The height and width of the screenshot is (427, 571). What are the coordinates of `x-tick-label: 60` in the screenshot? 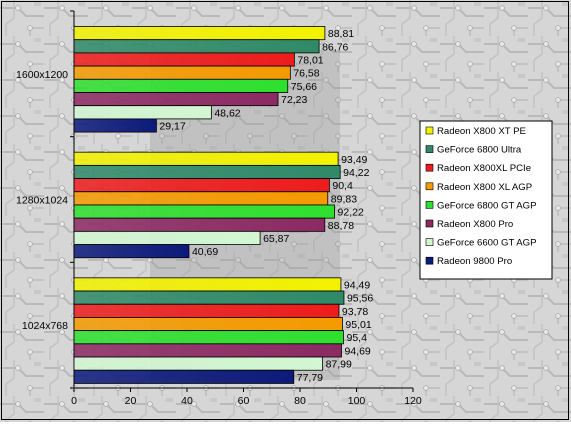 It's located at (244, 401).